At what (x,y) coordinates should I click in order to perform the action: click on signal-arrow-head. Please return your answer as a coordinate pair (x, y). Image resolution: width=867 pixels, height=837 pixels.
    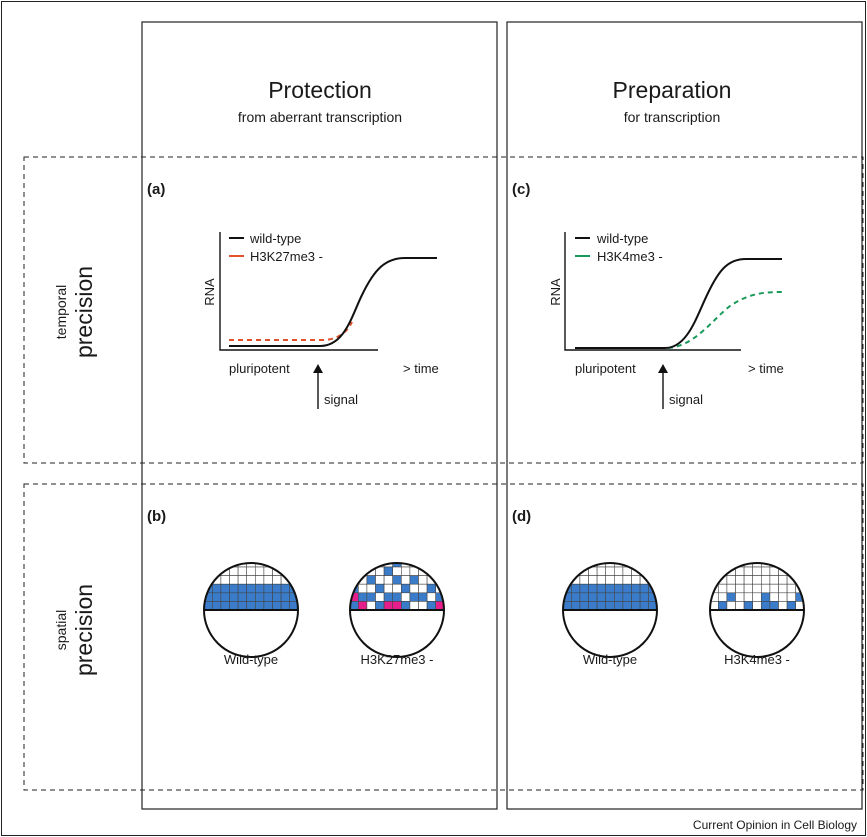
    Looking at the image, I should click on (318, 368).